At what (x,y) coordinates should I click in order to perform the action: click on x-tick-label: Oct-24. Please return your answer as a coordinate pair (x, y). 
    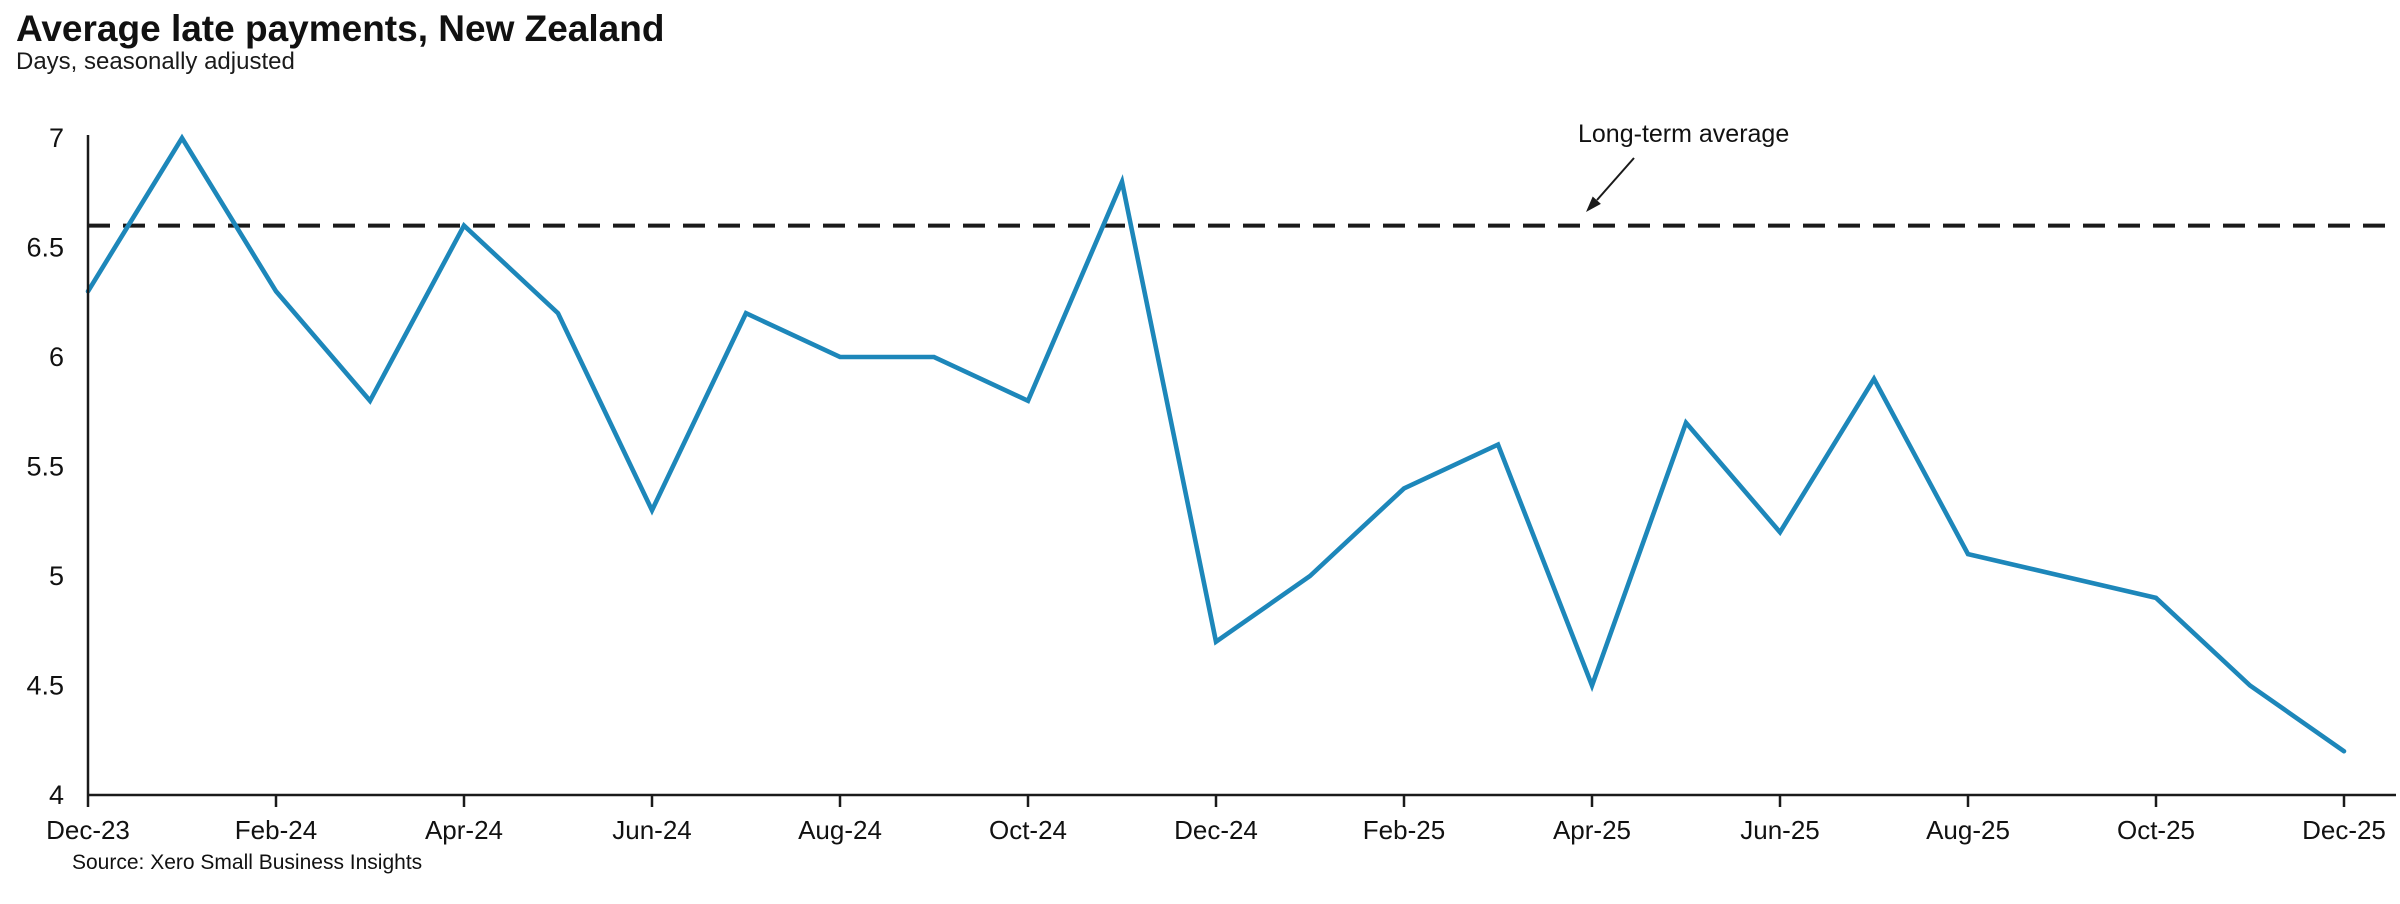
    Looking at the image, I should click on (1028, 830).